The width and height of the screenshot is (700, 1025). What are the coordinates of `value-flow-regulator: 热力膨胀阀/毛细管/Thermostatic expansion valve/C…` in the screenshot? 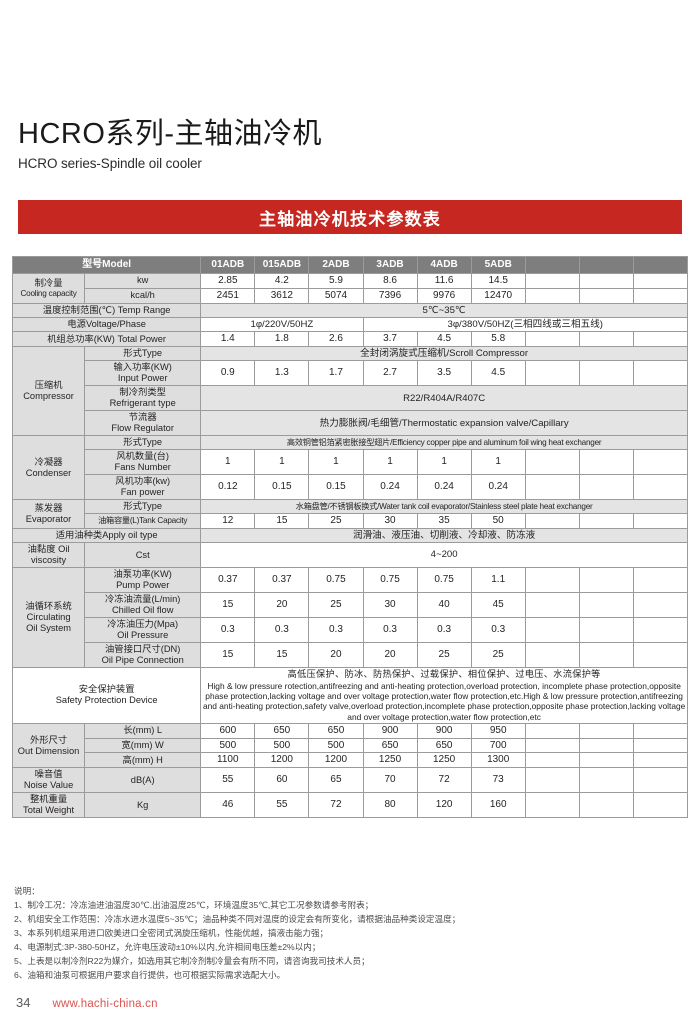 It's located at (444, 423).